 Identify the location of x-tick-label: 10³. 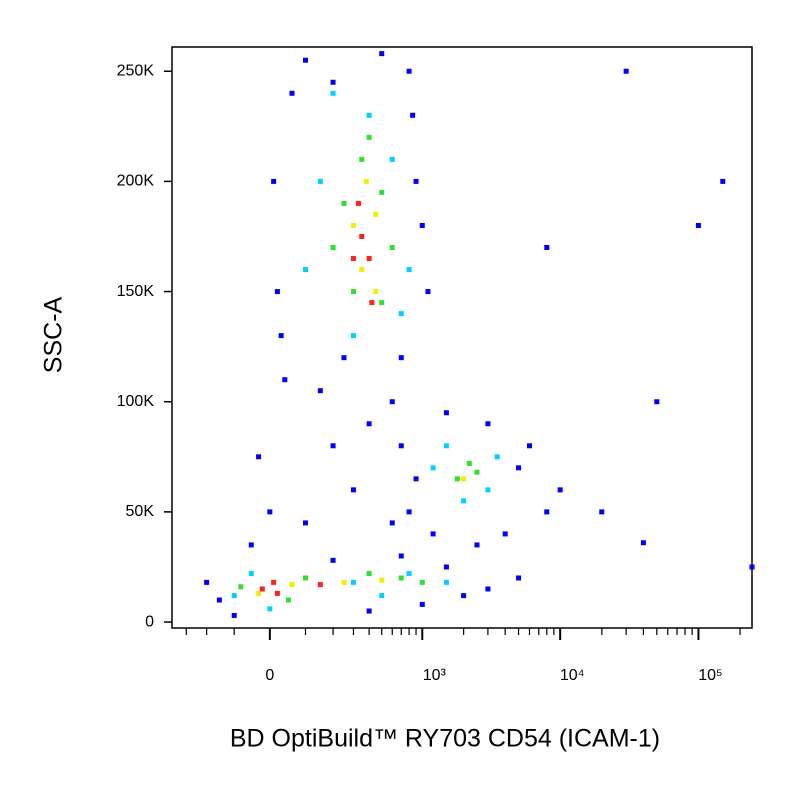
(435, 675).